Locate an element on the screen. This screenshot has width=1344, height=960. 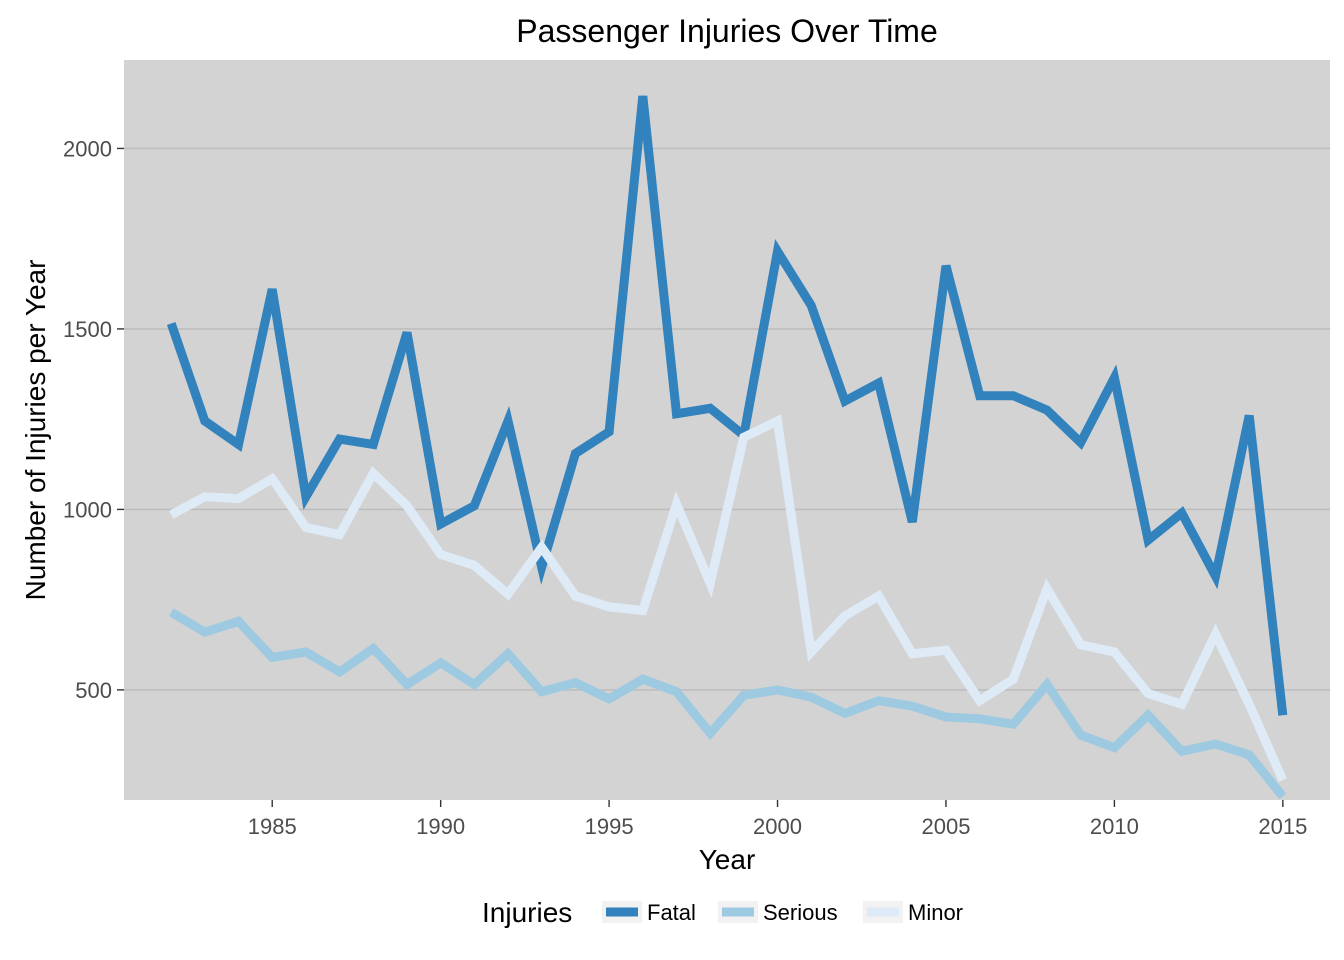
y-axis-title: Number of Injuries per Year is located at coordinates (35, 430).